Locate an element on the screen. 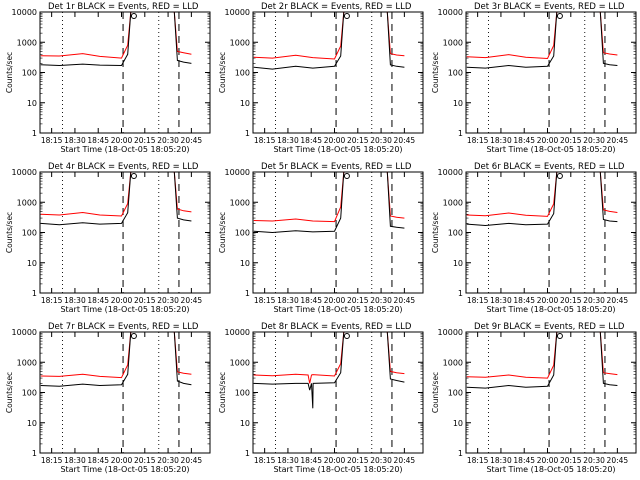 This screenshot has height=480, width=640. panel-title: Det 3r BLACK = Events, RED = LLD is located at coordinates (549, 7).